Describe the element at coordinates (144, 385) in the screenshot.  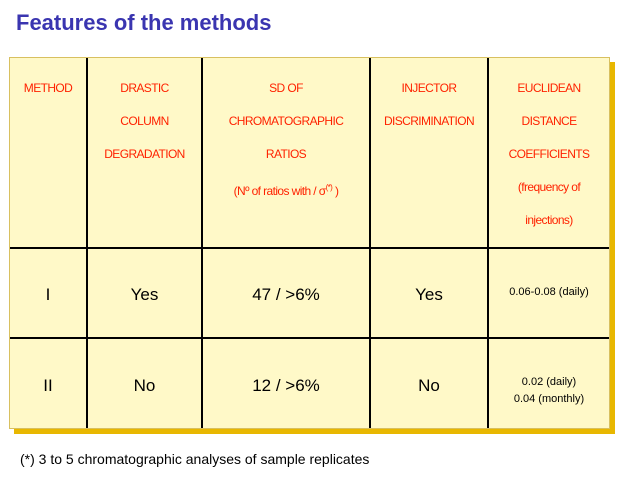
I see `row2-degradation: No` at that location.